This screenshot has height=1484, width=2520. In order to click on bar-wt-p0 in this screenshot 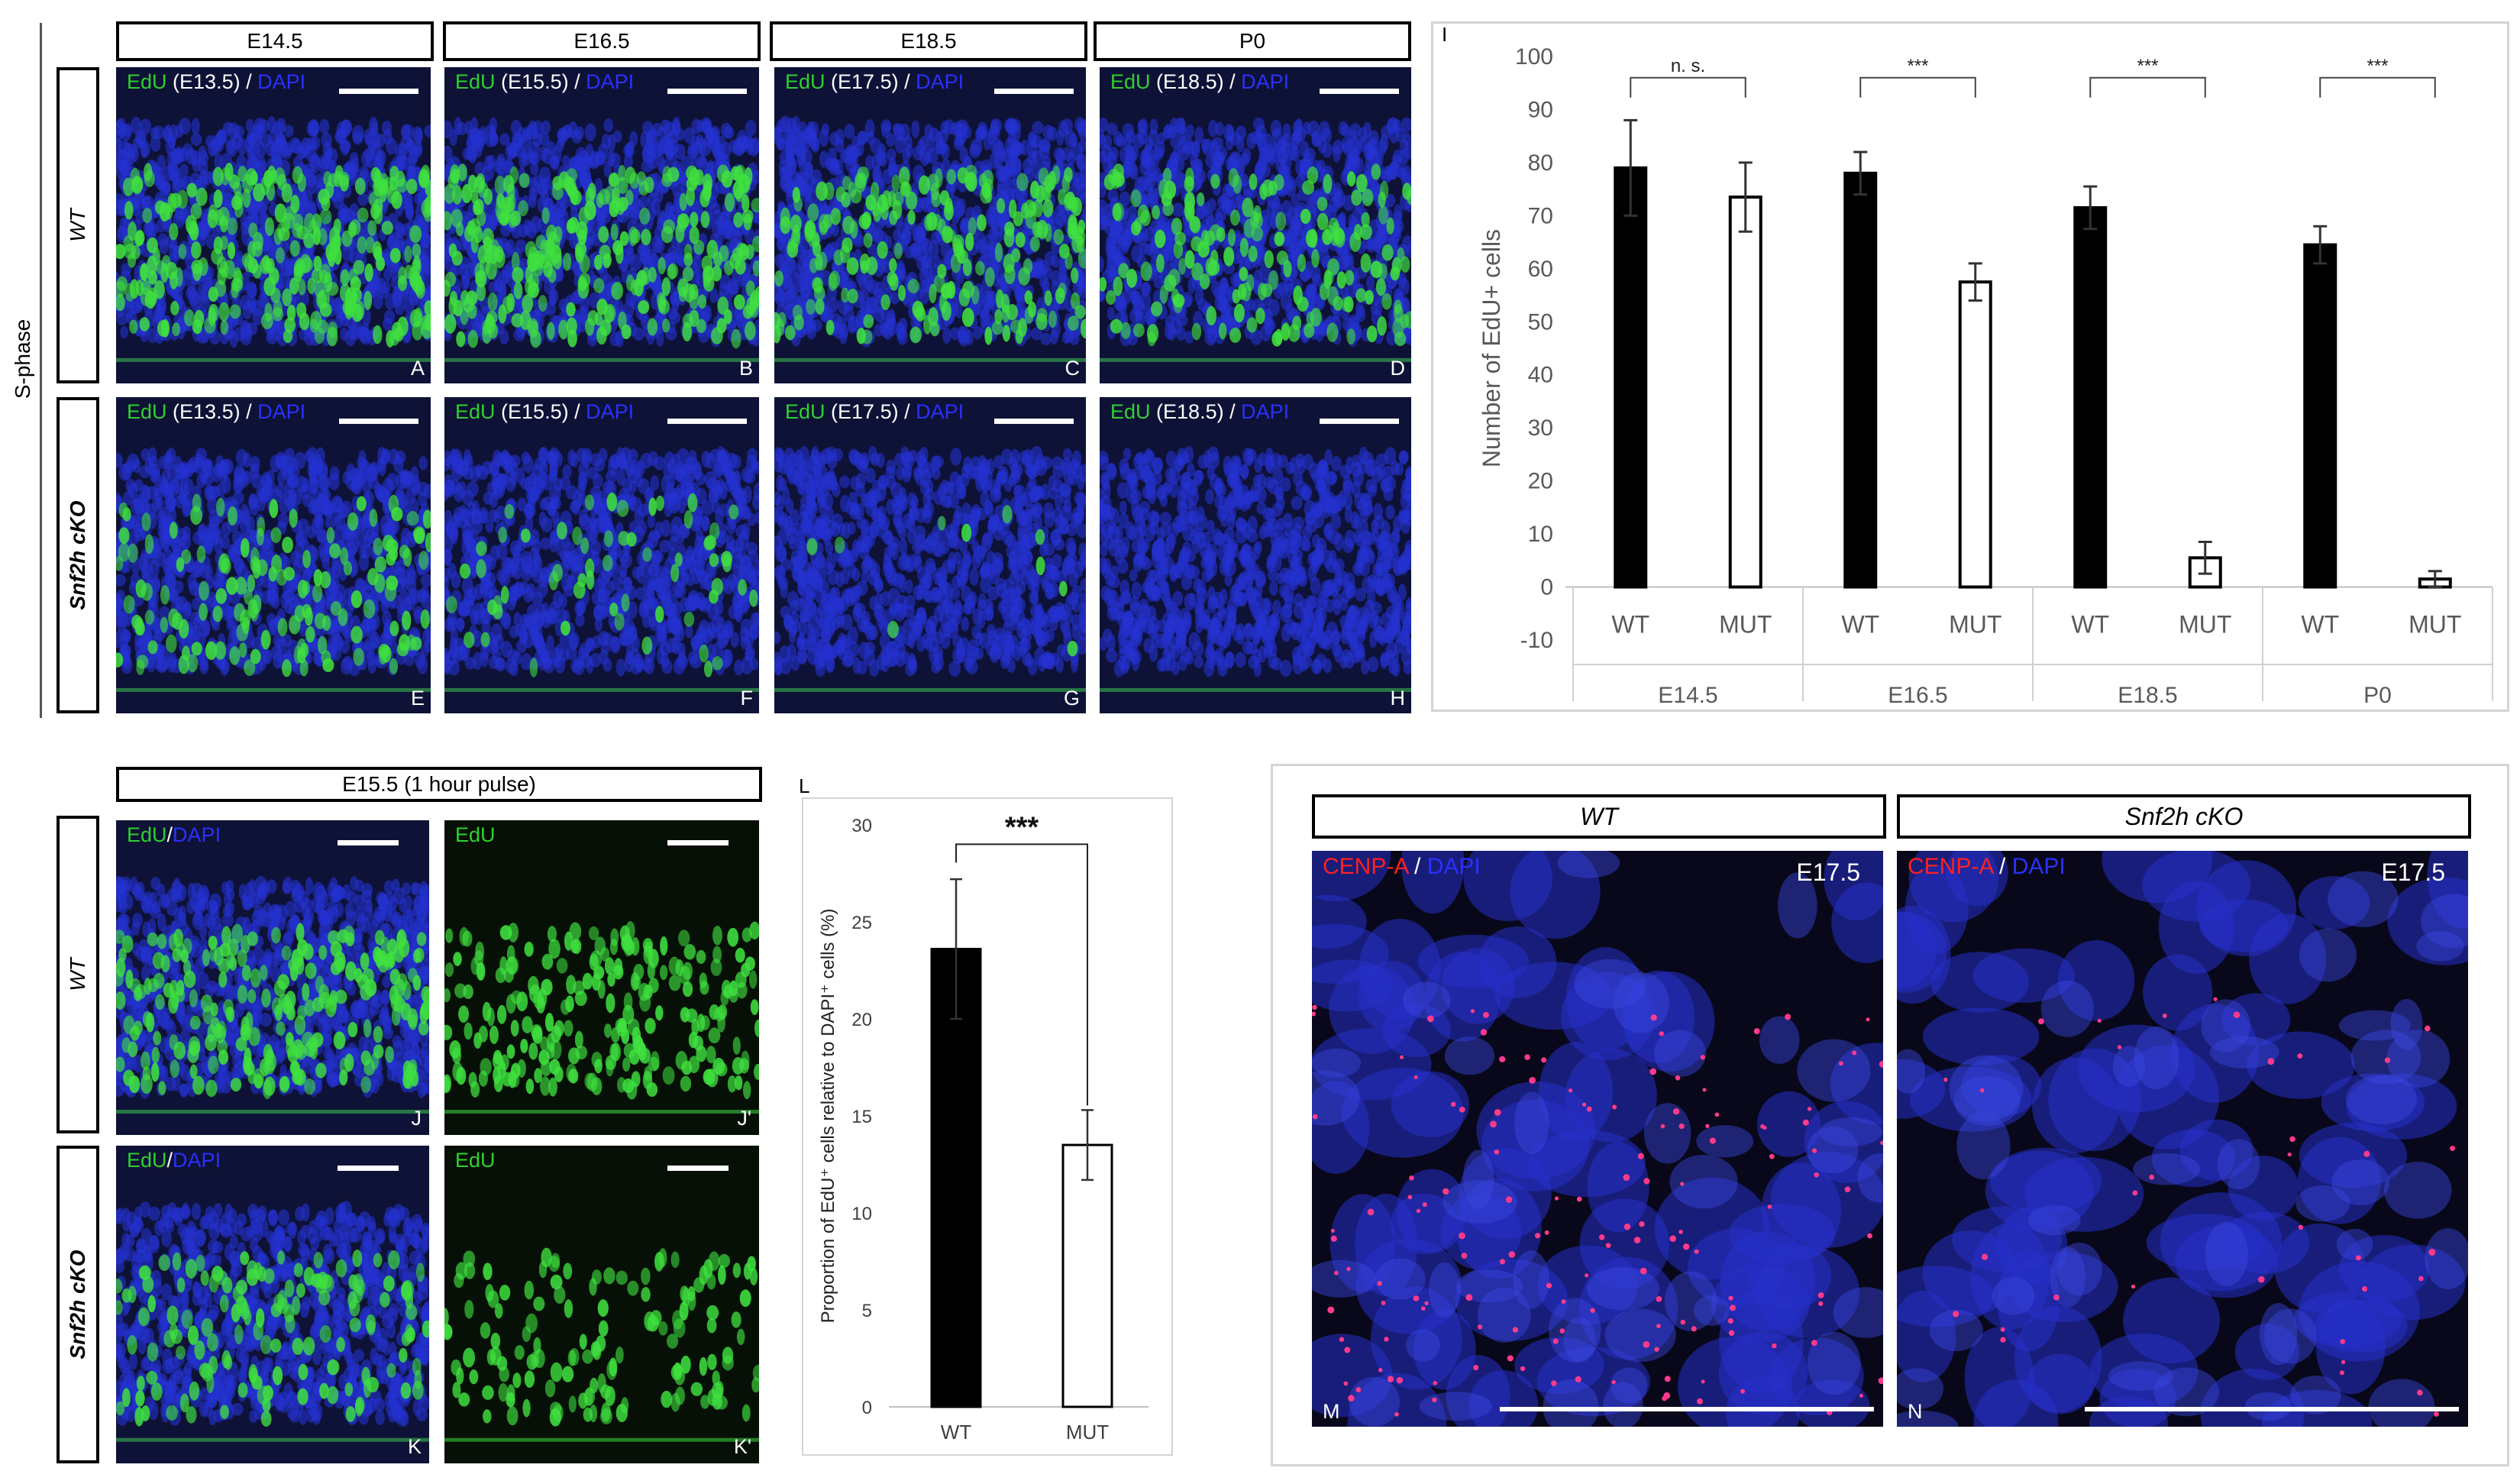, I will do `click(2320, 416)`.